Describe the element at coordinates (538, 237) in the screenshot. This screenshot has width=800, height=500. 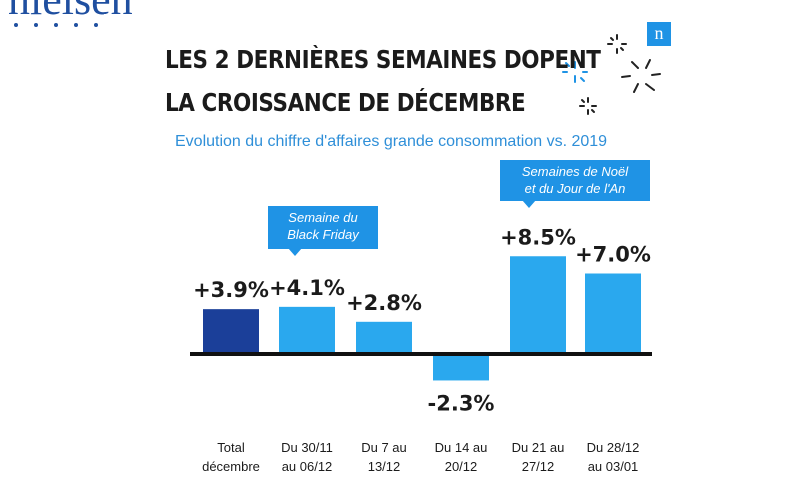
I see `value-label-4: +8.5%` at that location.